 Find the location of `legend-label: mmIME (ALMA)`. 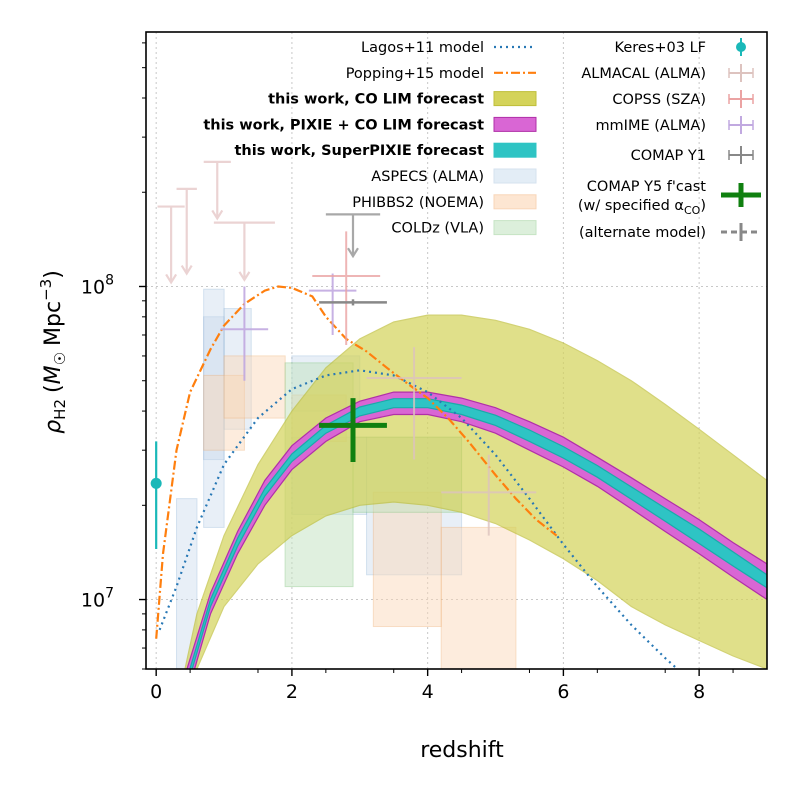

legend-label: mmIME (ALMA) is located at coordinates (650, 126).